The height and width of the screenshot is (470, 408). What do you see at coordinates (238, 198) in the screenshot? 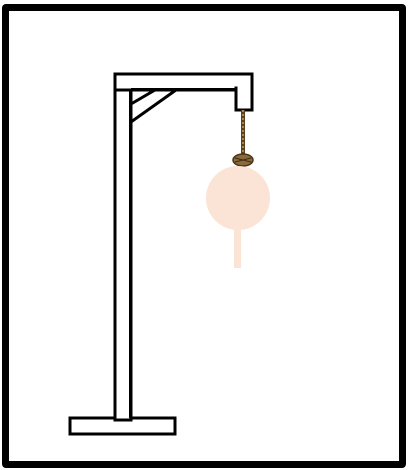
I see `figure-head` at bounding box center [238, 198].